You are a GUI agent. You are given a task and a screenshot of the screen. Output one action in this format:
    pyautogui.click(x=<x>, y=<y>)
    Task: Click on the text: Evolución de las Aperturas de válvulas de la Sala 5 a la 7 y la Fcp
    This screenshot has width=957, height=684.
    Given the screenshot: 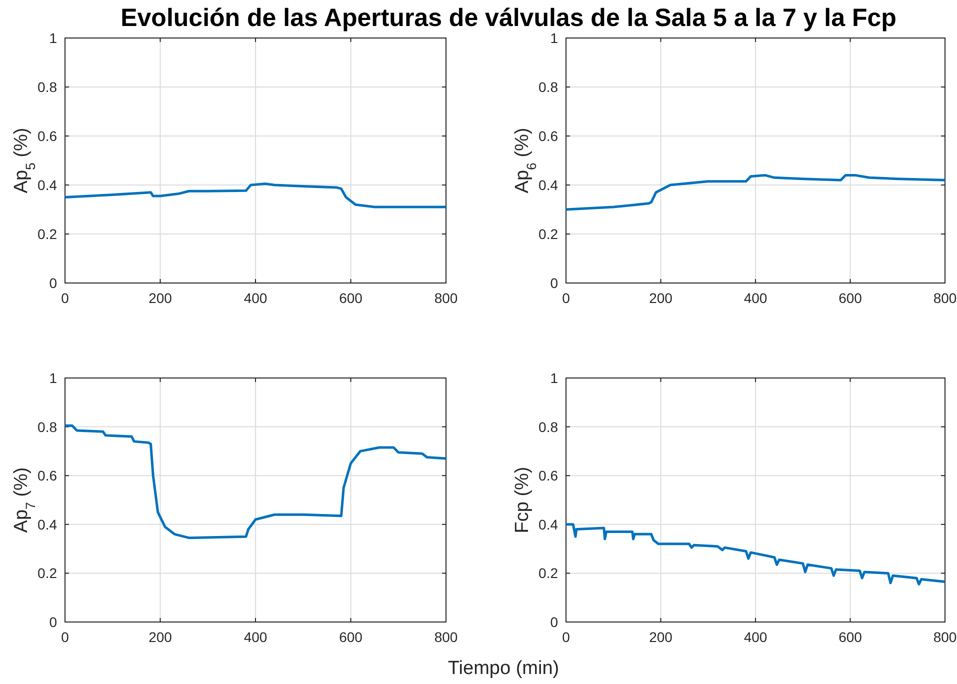 What is the action you would take?
    pyautogui.click(x=508, y=18)
    